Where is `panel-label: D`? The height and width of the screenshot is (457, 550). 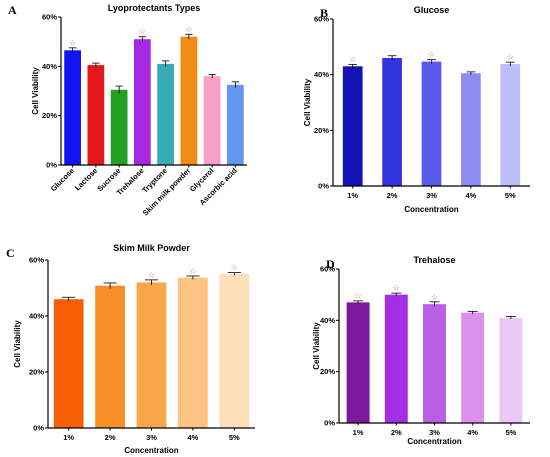
panel-label: D is located at coordinates (330, 264).